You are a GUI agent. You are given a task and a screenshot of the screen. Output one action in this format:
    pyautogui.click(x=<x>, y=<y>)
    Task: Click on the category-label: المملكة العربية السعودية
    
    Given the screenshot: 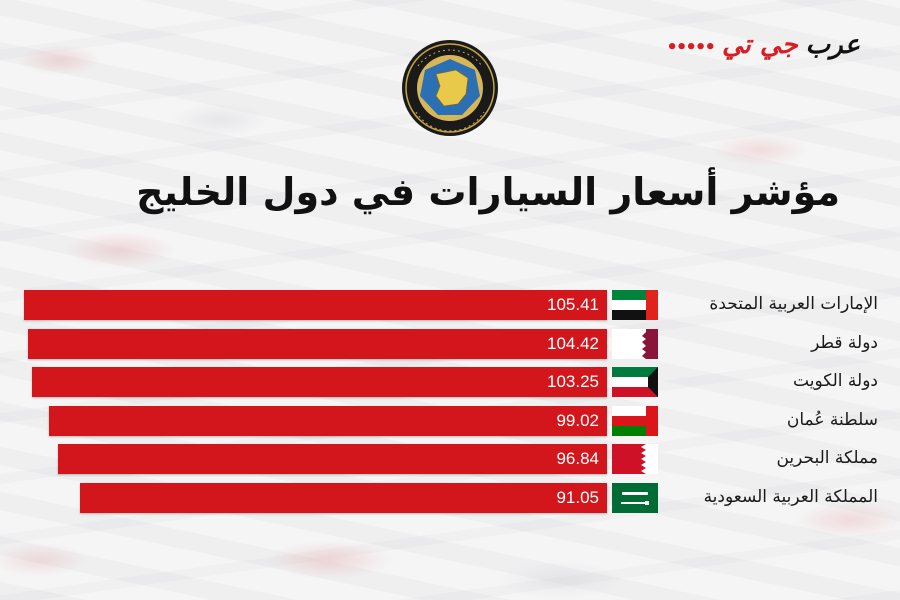 What is the action you would take?
    pyautogui.click(x=790, y=496)
    